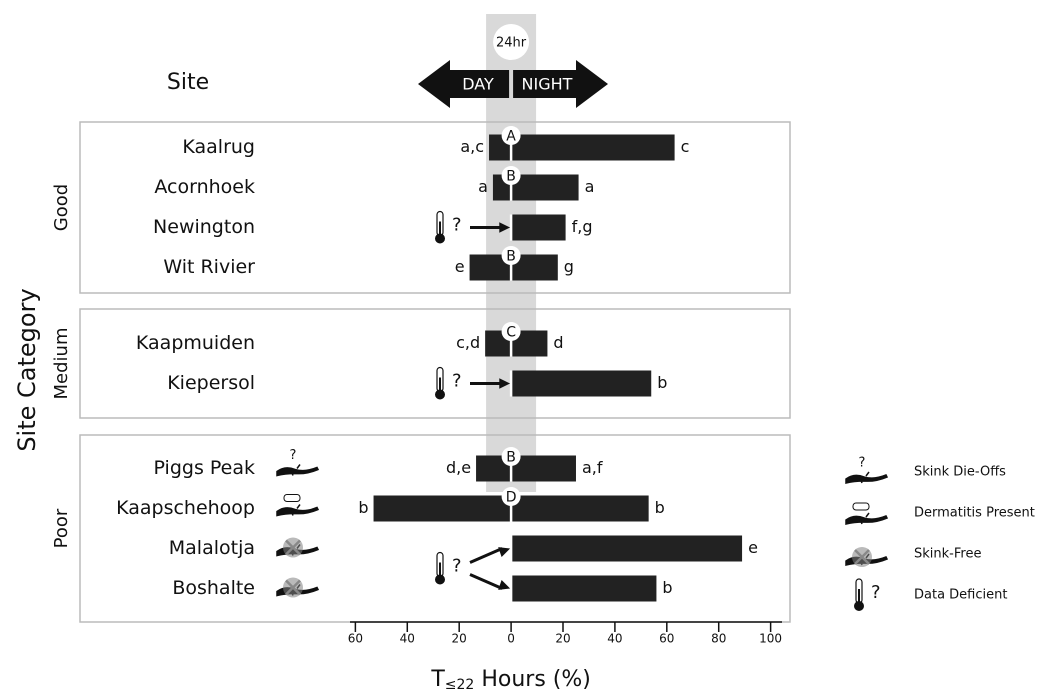 The image size is (1052, 693). What do you see at coordinates (468, 342) in the screenshot?
I see `day-letter: c,d` at bounding box center [468, 342].